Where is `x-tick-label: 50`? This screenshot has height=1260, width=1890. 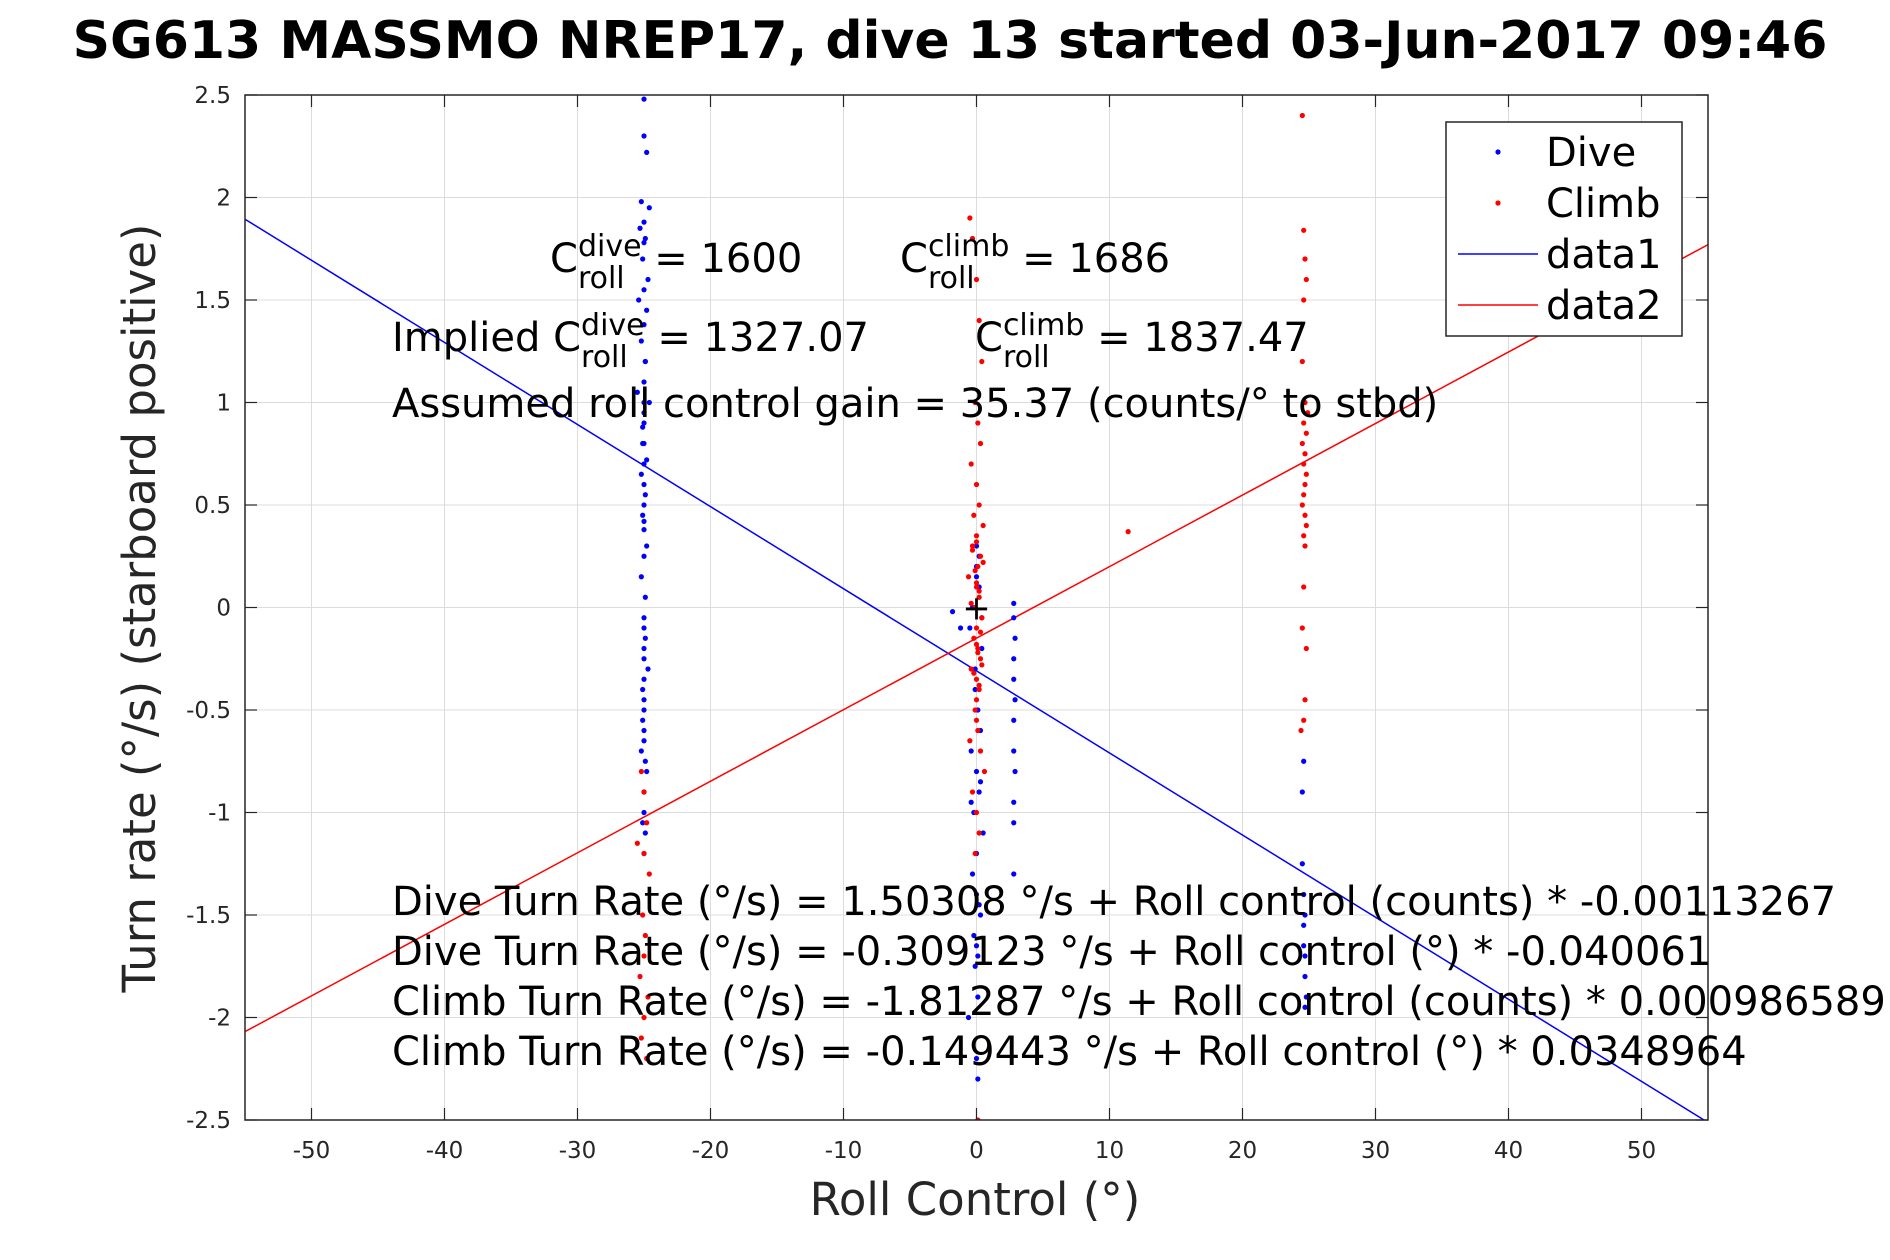 x-tick-label: 50 is located at coordinates (1641, 1151).